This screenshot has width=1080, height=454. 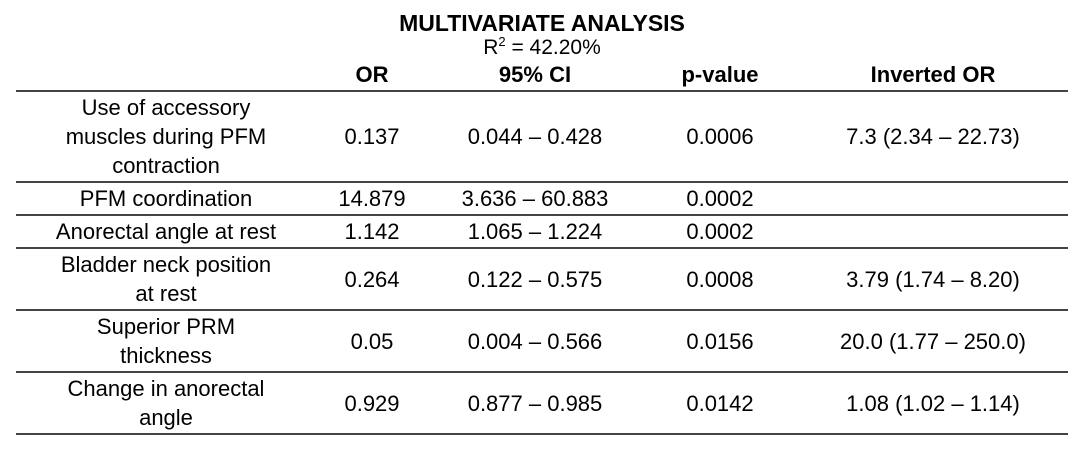 What do you see at coordinates (166, 403) in the screenshot?
I see `variable-cell: Change in anorectal angle` at bounding box center [166, 403].